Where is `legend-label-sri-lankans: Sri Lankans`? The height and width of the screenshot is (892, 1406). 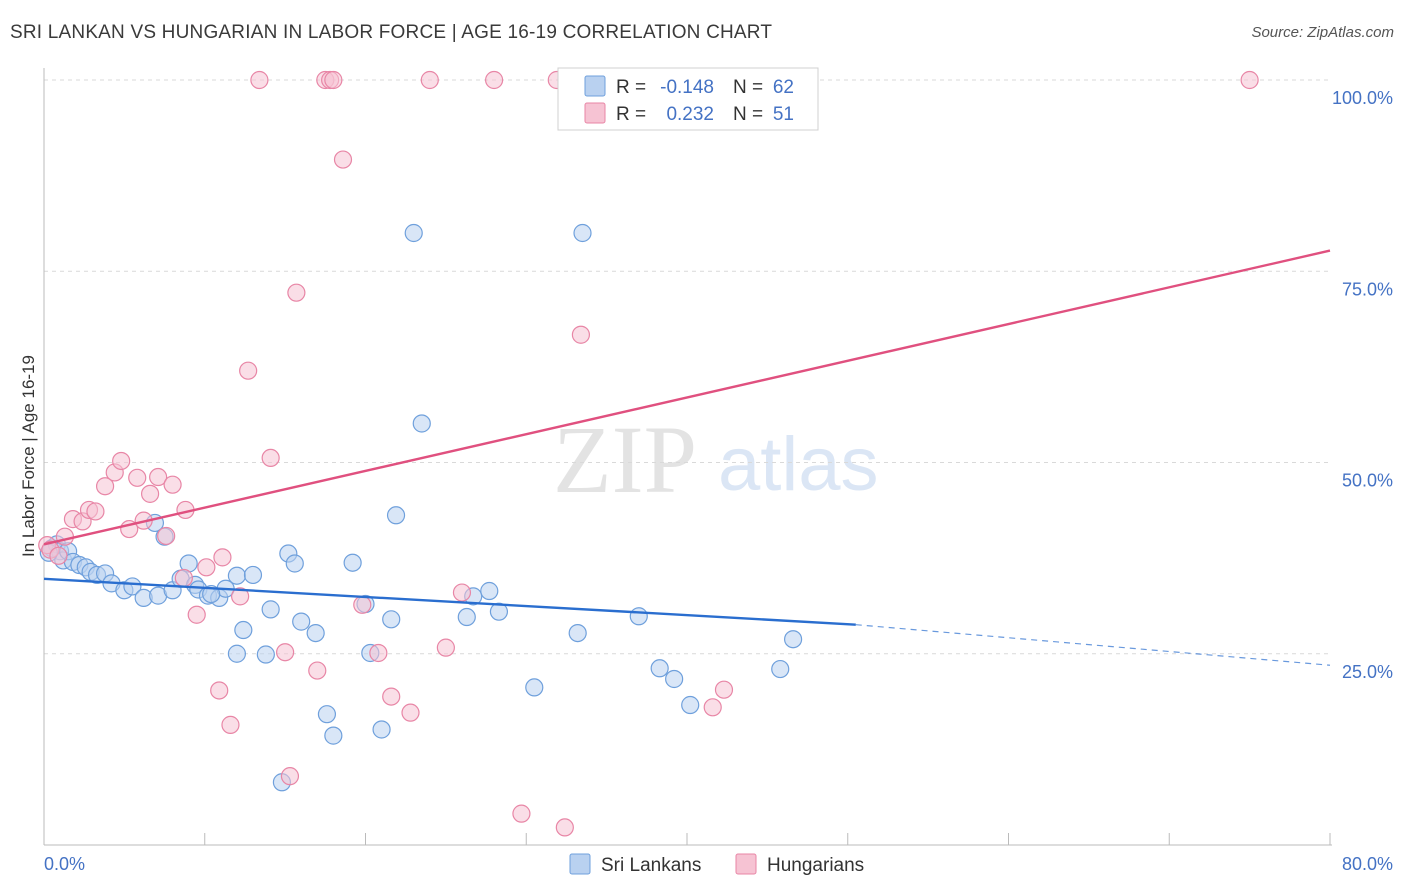 legend-label-sri-lankans: Sri Lankans is located at coordinates (651, 865).